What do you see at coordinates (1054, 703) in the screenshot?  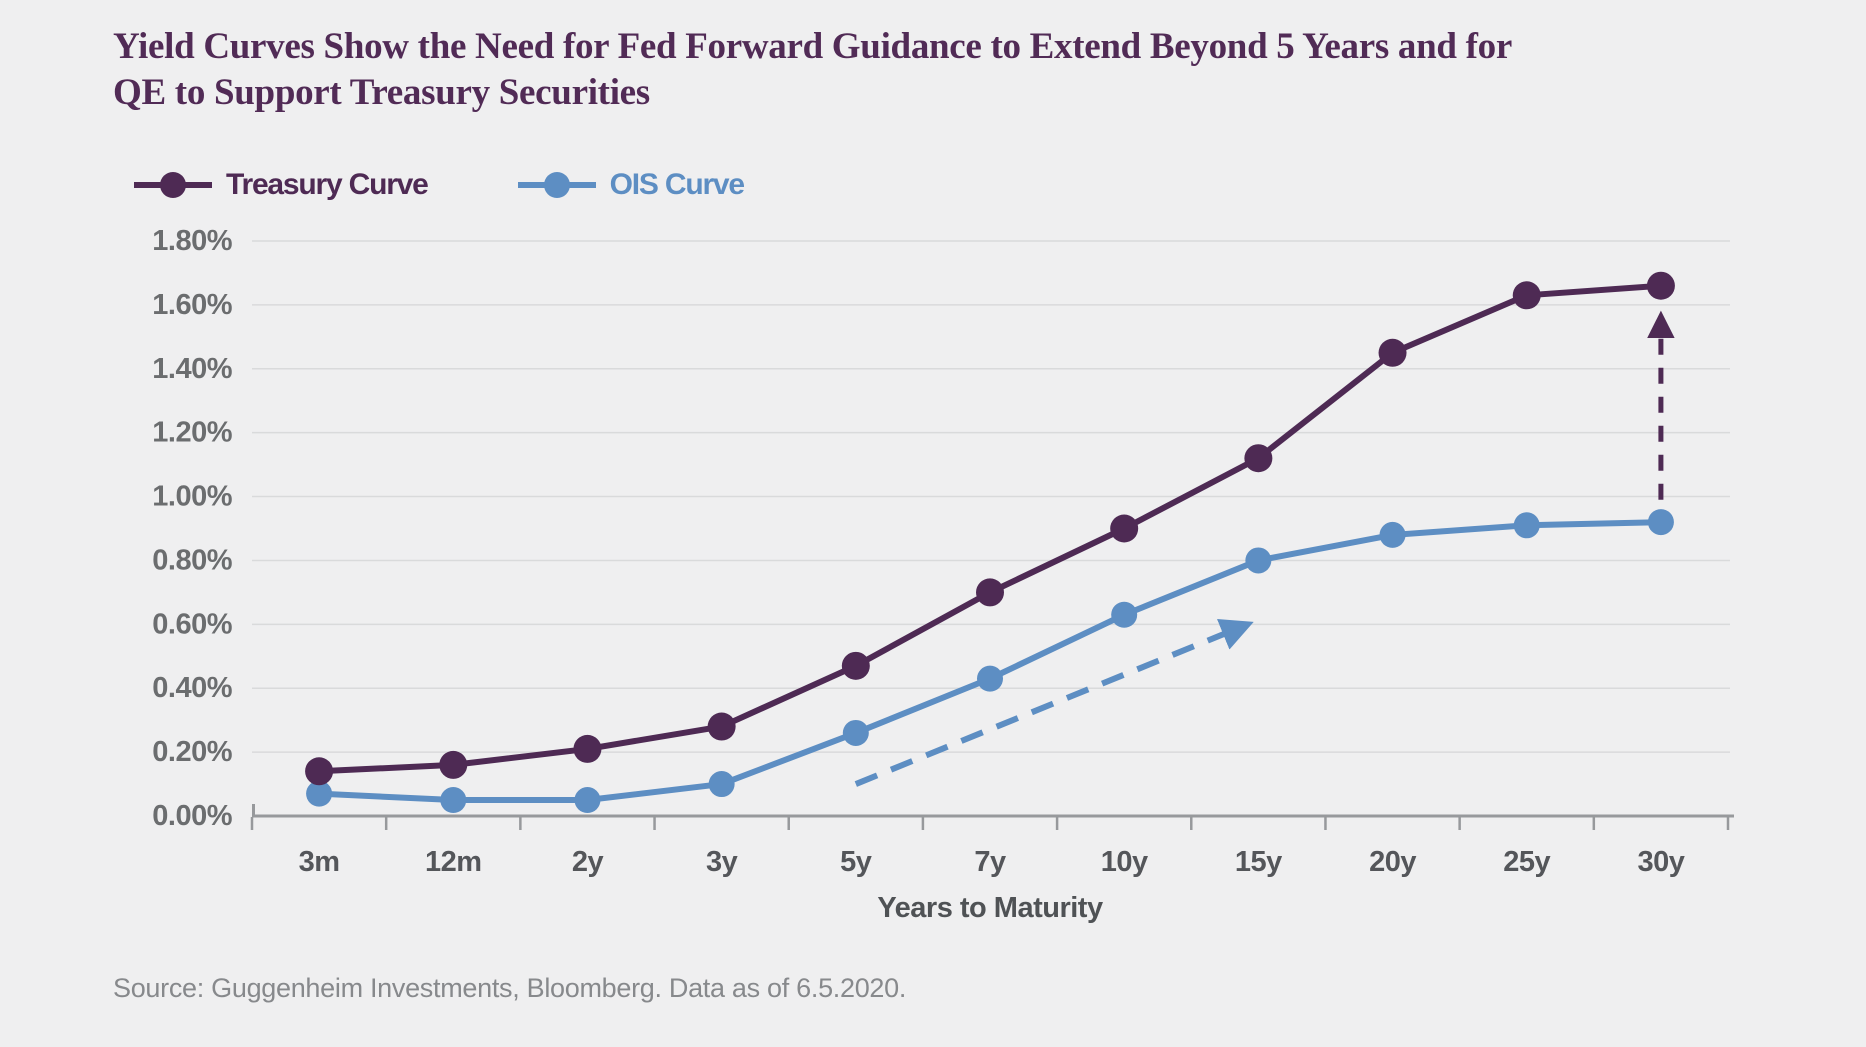 I see `ois-steepening-dashed-arrow` at bounding box center [1054, 703].